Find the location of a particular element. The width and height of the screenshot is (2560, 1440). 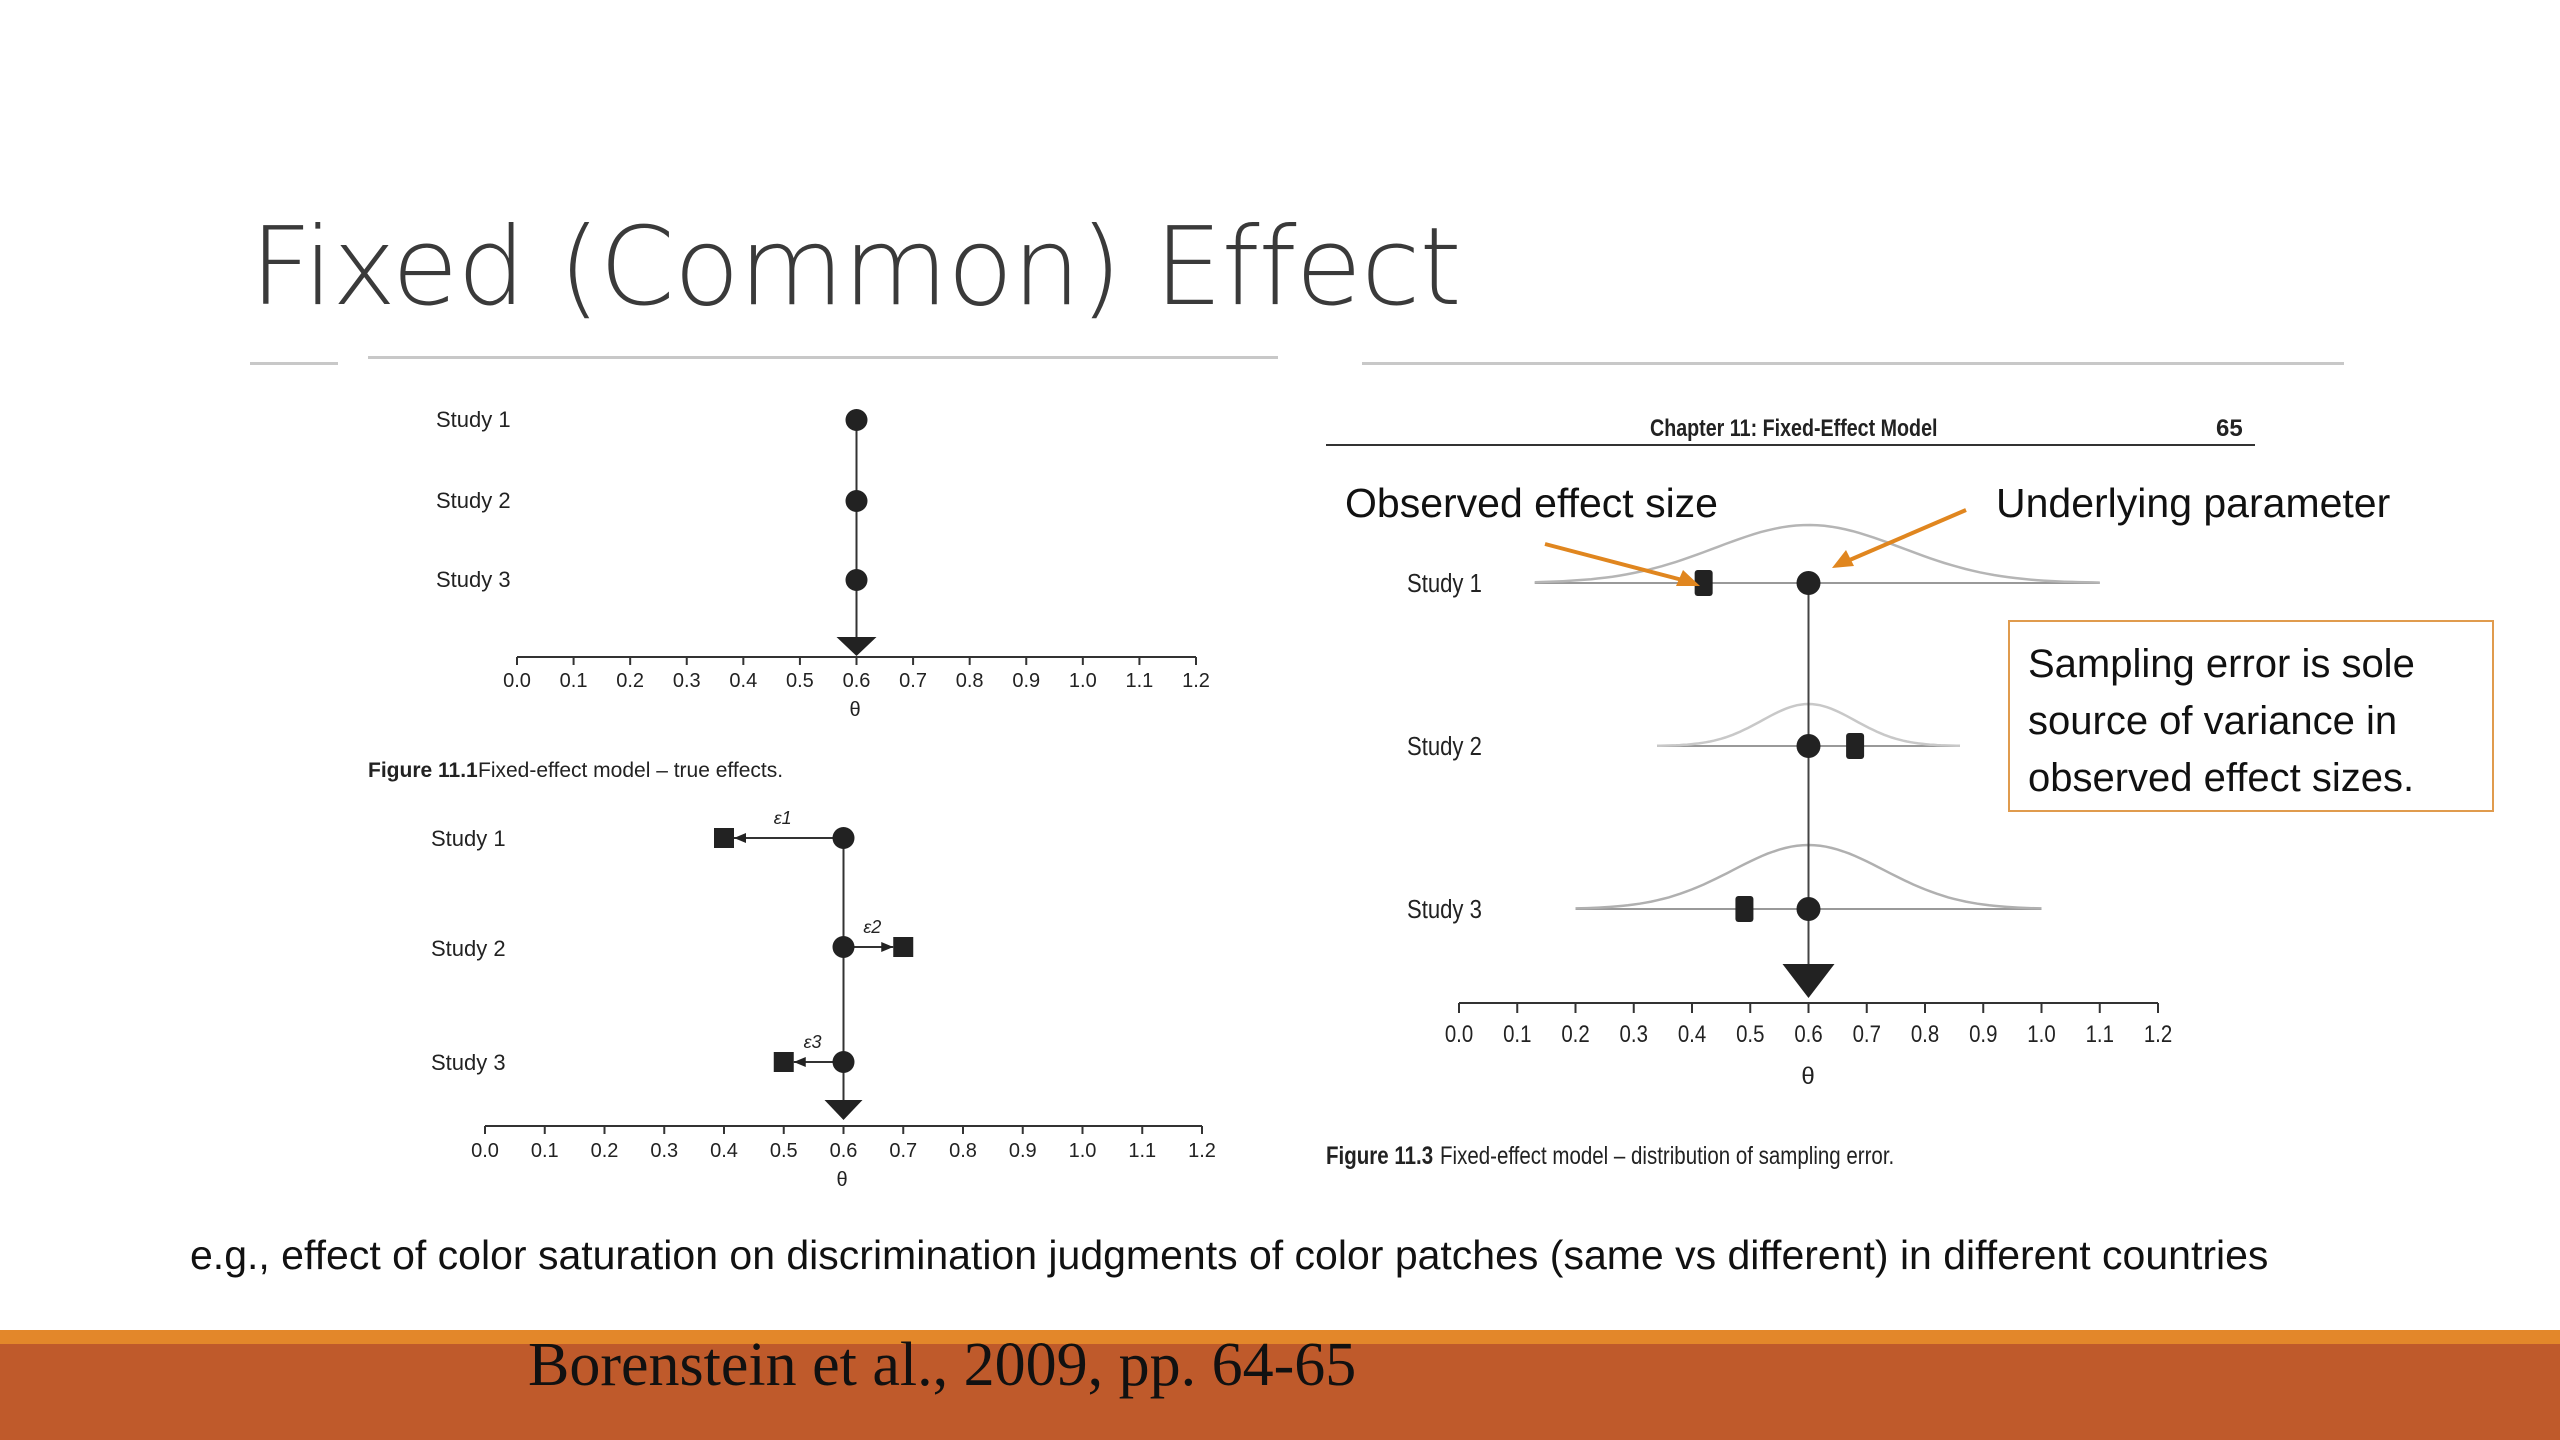

observed-effect-arrow is located at coordinates (1617, 563).